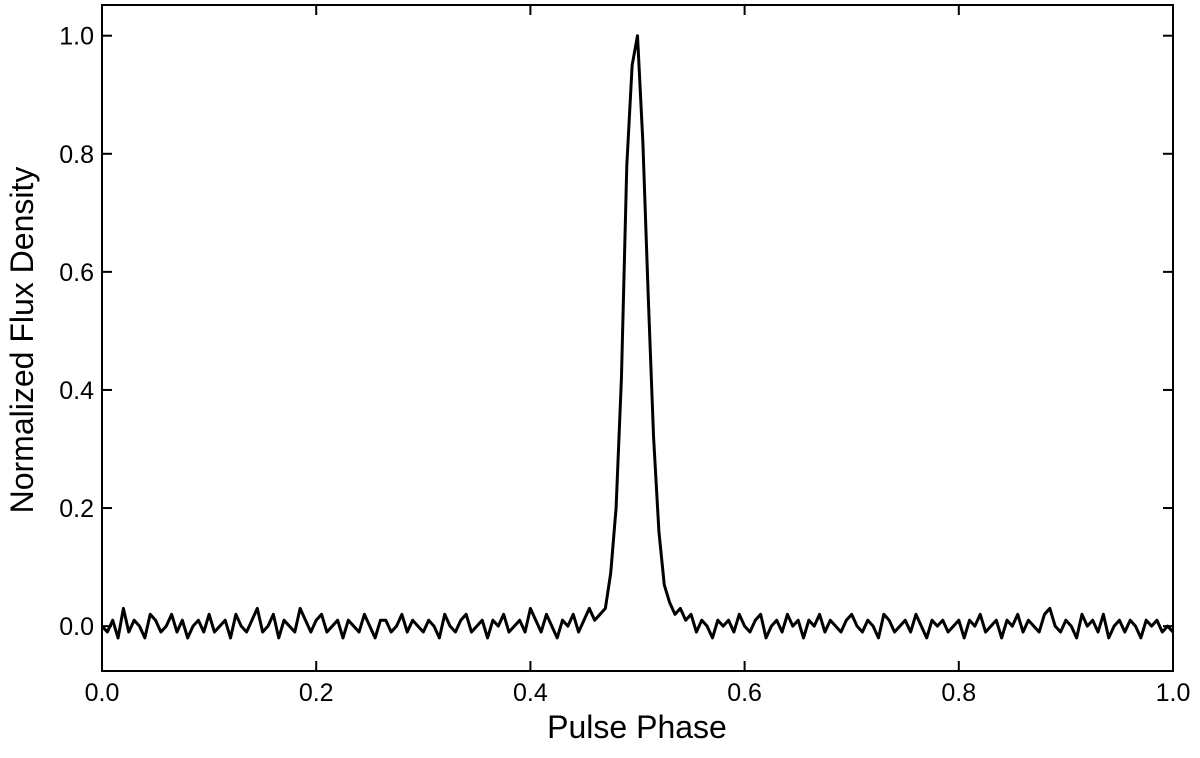 Image resolution: width=1200 pixels, height=758 pixels. Describe the element at coordinates (76, 509) in the screenshot. I see `y-tick-label: 0.2` at that location.